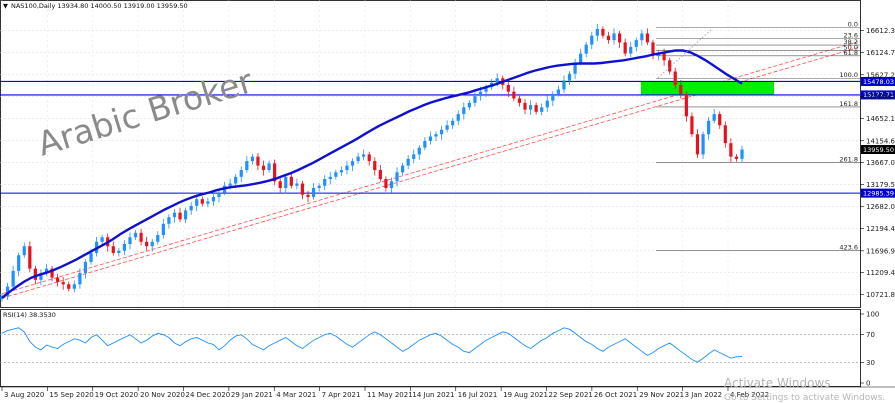  I want to click on rsi-tick-label: 30, so click(870, 363).